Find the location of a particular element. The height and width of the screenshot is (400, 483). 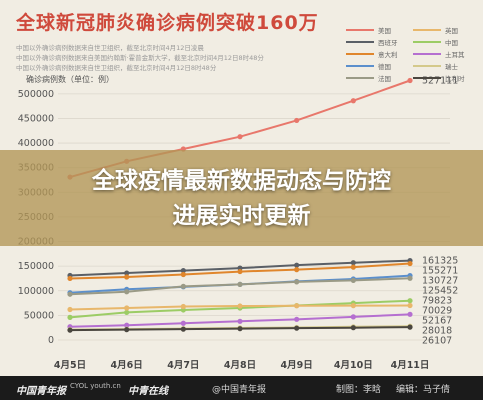

x-tick-label: 4月11日 is located at coordinates (410, 365).